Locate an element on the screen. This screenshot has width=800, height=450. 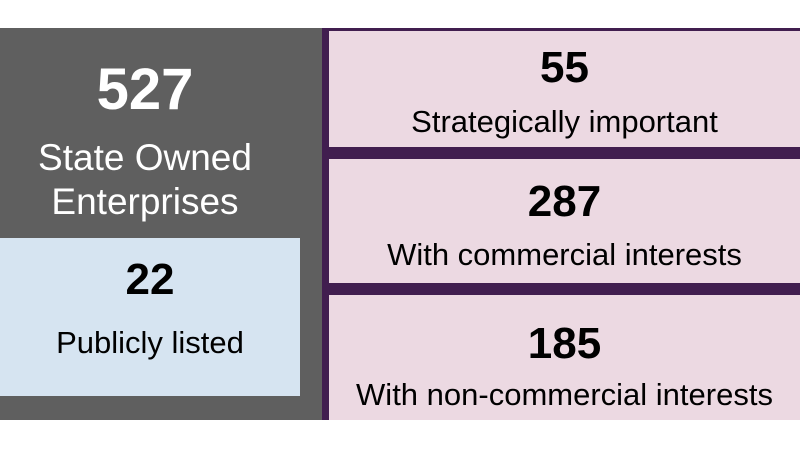
total-label-line2: Enterprises is located at coordinates (145, 201).